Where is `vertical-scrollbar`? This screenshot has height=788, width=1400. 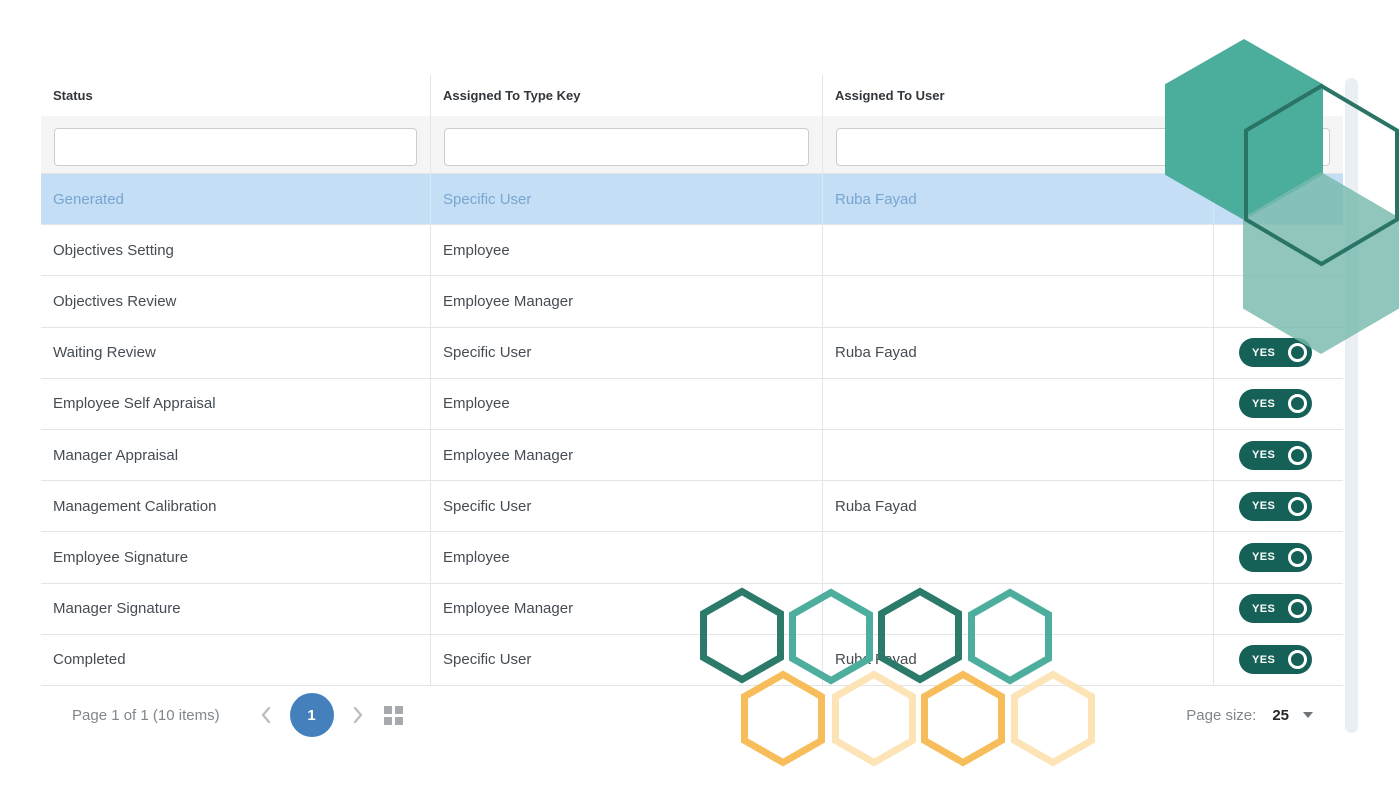
vertical-scrollbar is located at coordinates (1351, 405).